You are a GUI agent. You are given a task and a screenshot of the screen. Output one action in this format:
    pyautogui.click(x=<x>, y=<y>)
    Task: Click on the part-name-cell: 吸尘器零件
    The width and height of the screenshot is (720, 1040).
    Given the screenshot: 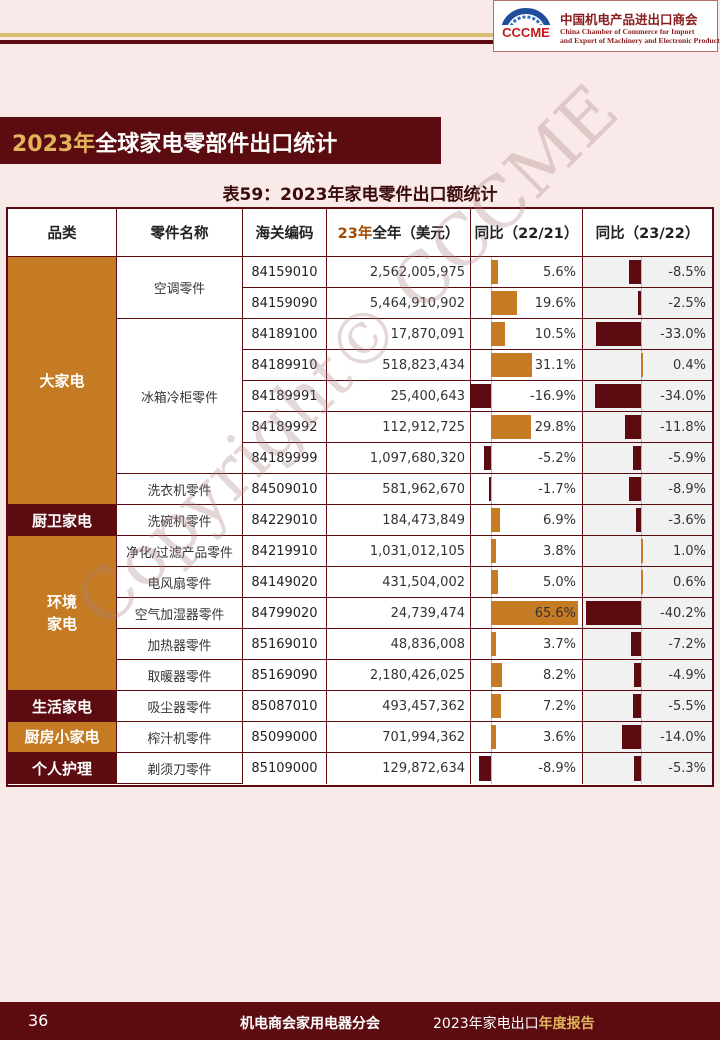 What is the action you would take?
    pyautogui.click(x=180, y=706)
    